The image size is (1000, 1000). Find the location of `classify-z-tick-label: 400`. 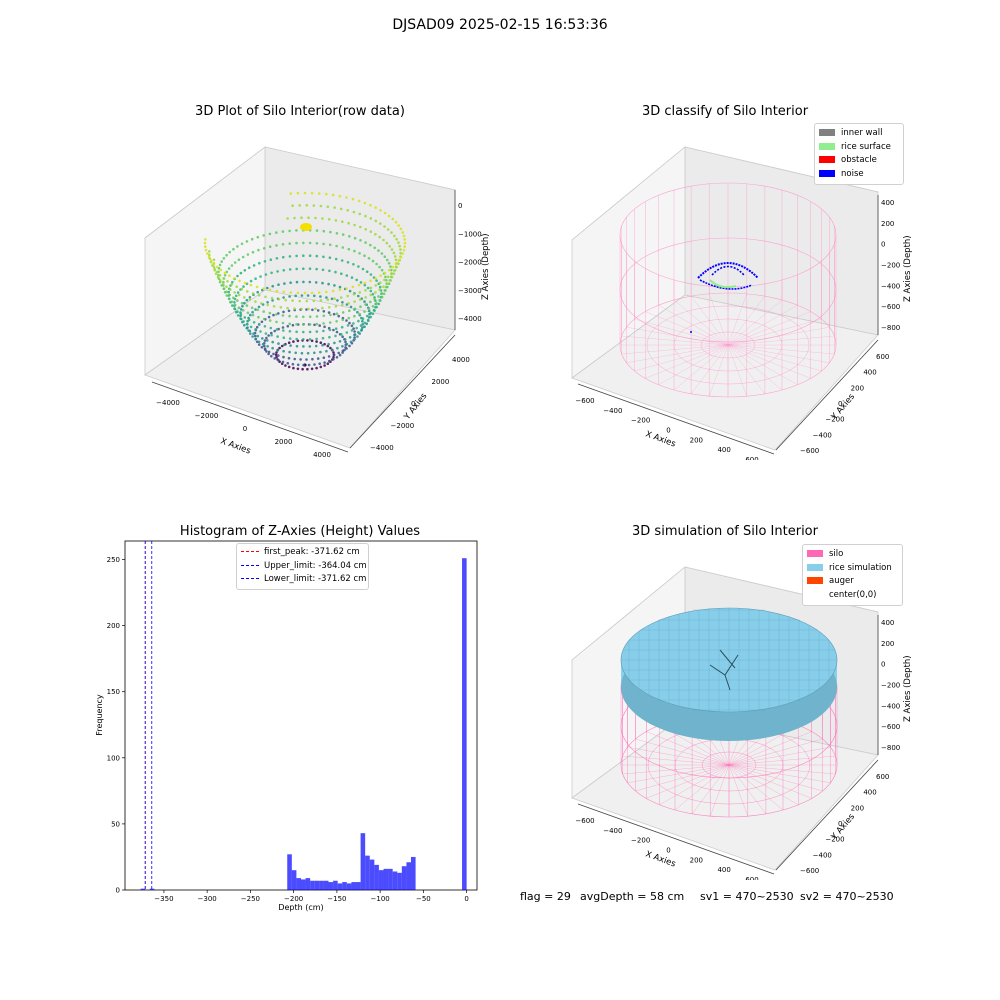

classify-z-tick-label: 400 is located at coordinates (887, 203).